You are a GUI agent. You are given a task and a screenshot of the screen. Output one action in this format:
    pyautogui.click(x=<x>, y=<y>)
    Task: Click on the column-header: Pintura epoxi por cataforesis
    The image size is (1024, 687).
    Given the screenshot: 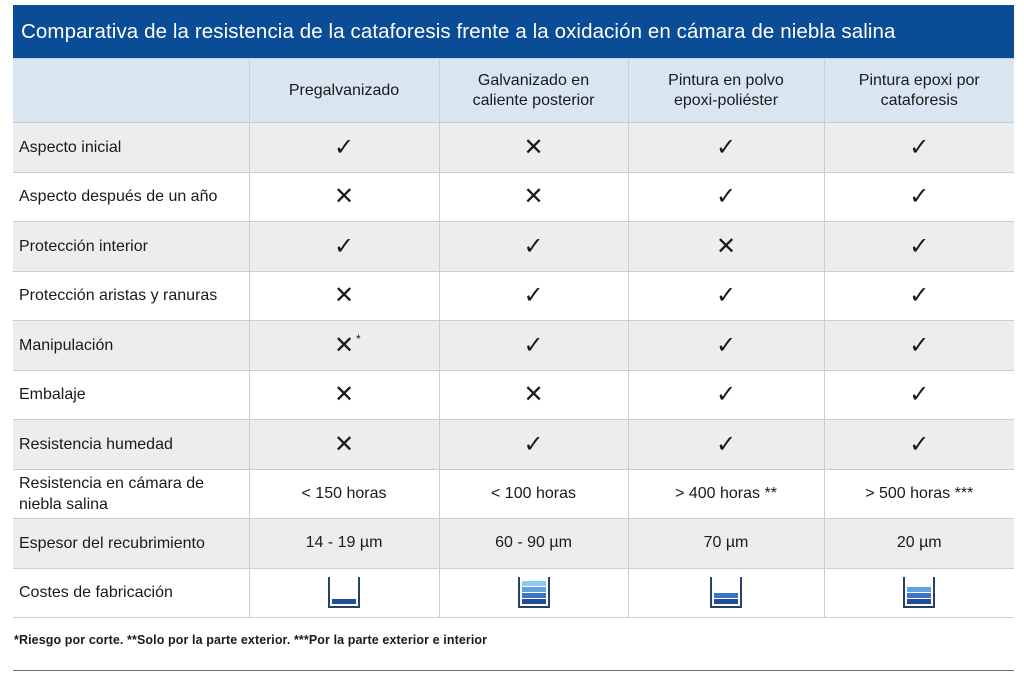 What is the action you would take?
    pyautogui.click(x=918, y=90)
    